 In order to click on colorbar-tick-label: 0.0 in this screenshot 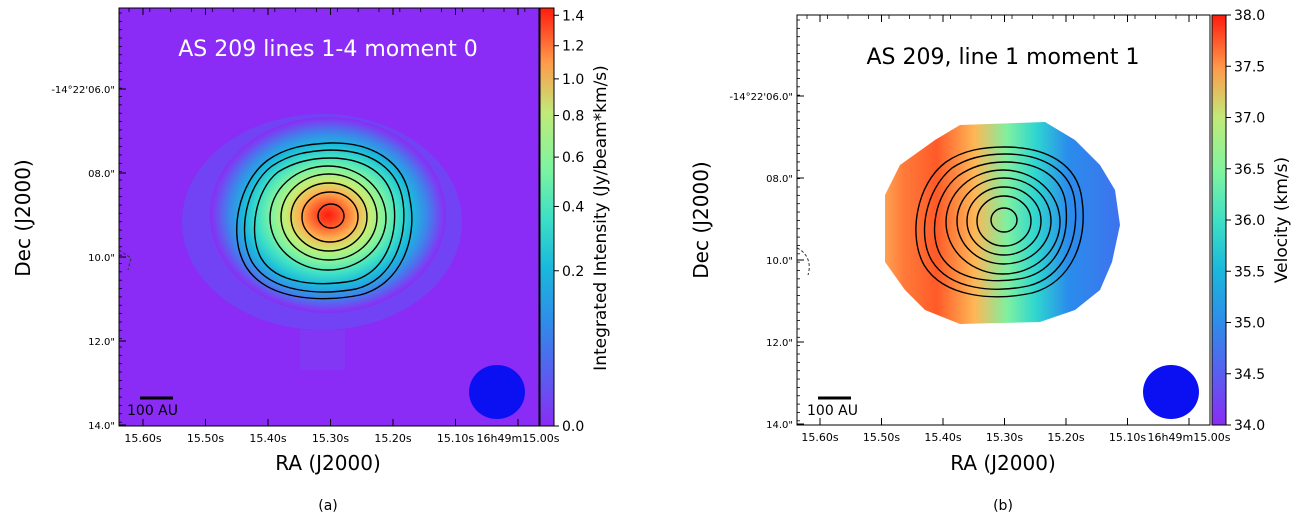, I will do `click(573, 427)`.